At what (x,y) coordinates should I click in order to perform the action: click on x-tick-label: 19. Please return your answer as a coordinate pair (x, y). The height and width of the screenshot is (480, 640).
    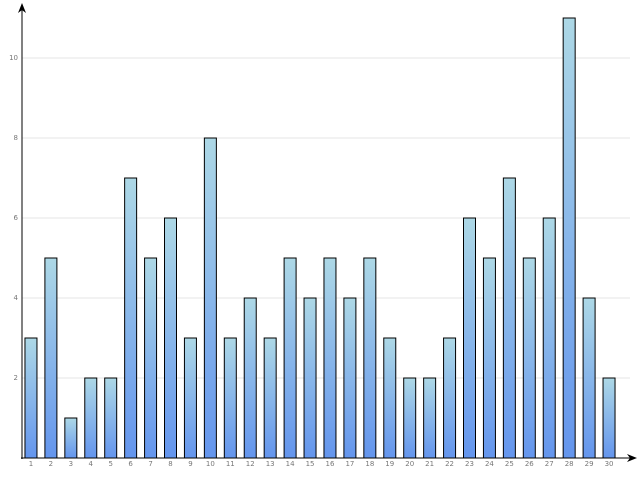
    Looking at the image, I should click on (389, 464).